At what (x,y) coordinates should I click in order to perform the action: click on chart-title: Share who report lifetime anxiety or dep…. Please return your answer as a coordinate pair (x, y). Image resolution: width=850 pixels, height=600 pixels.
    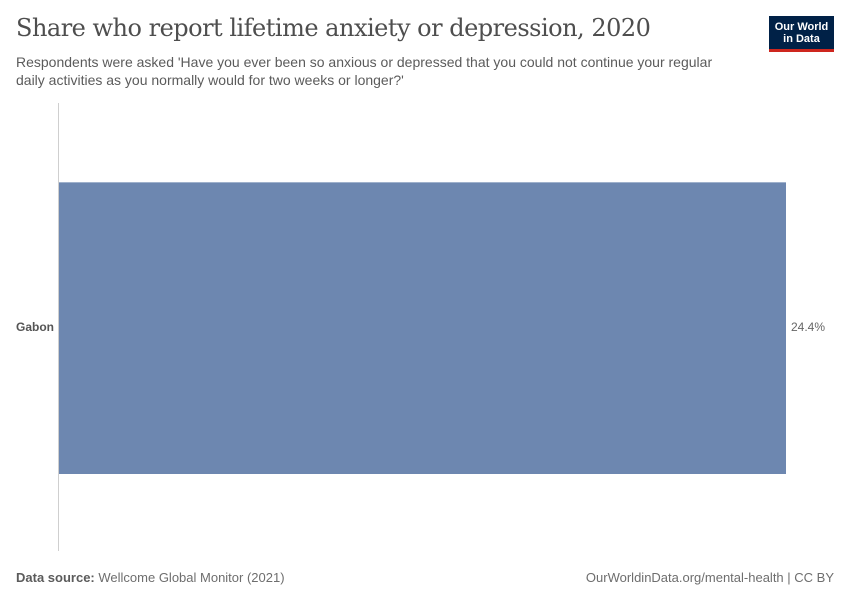
    Looking at the image, I should click on (333, 28).